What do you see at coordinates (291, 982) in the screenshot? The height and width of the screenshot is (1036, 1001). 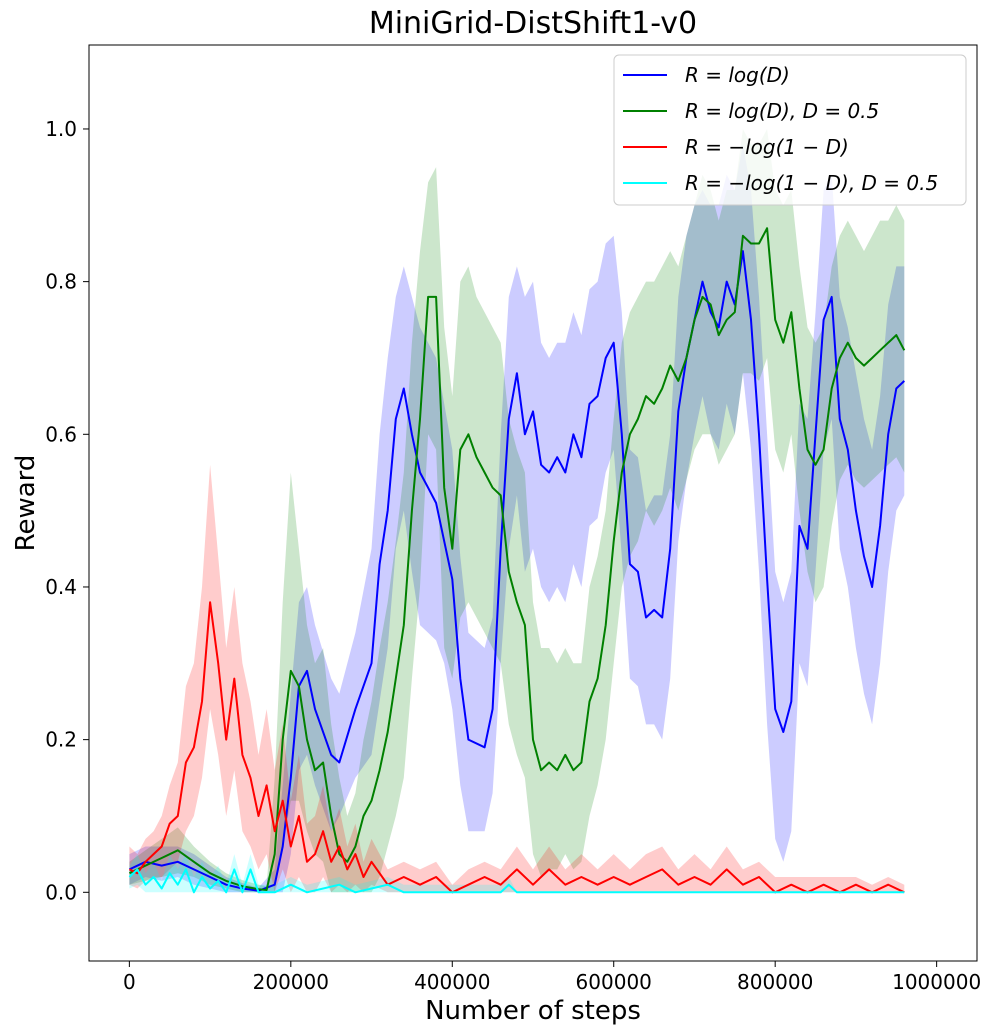 I see `x-tick-label: 200000` at bounding box center [291, 982].